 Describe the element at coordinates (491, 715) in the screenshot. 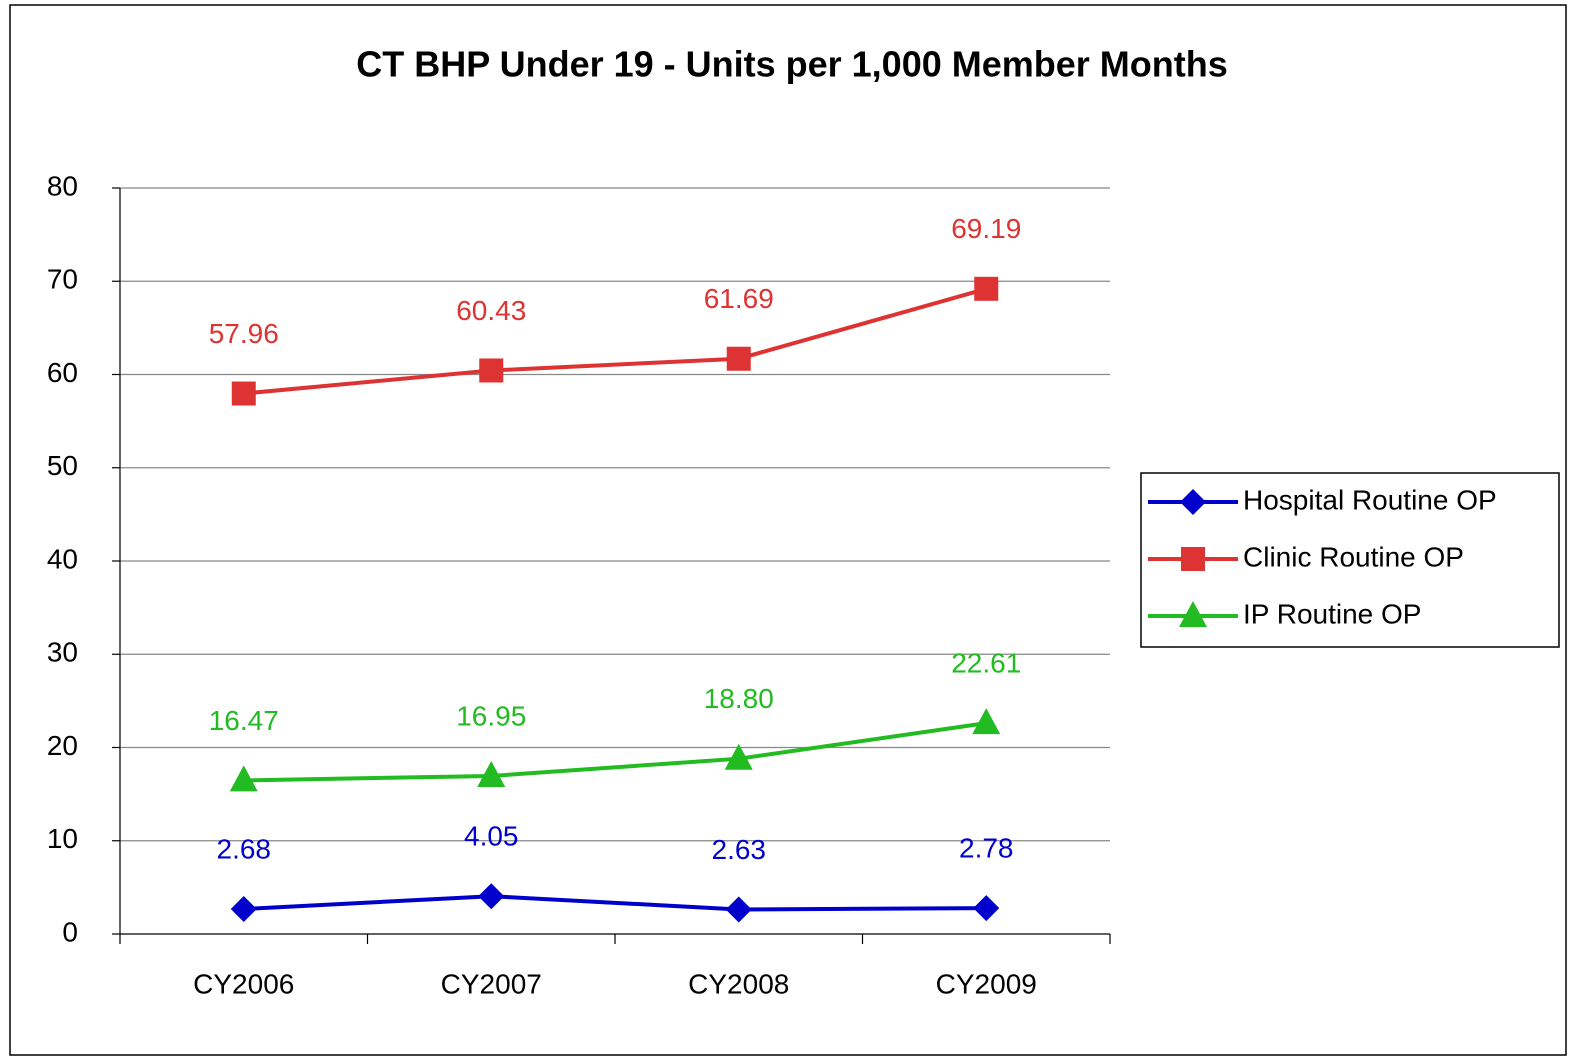

I see `data-label: 16.95` at that location.